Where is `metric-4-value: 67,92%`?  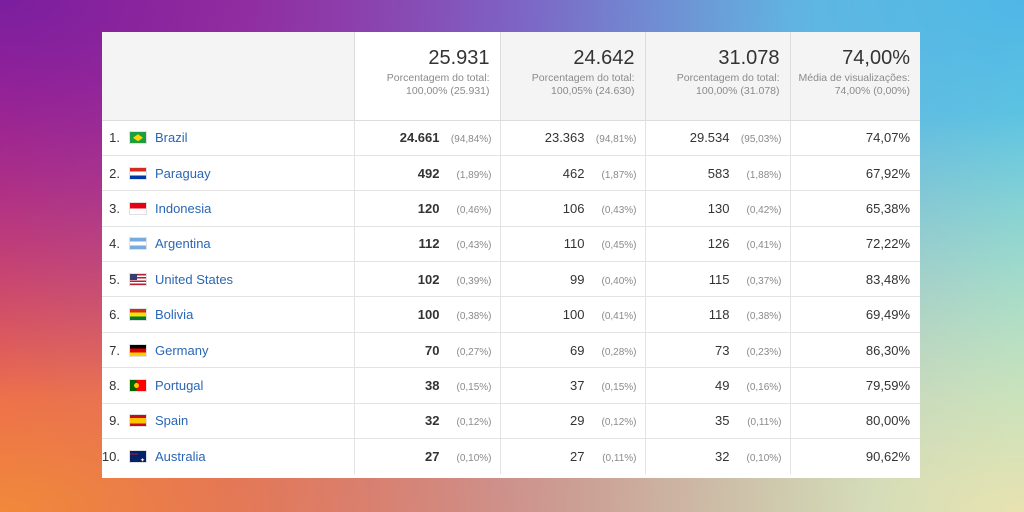 metric-4-value: 67,92% is located at coordinates (887, 173).